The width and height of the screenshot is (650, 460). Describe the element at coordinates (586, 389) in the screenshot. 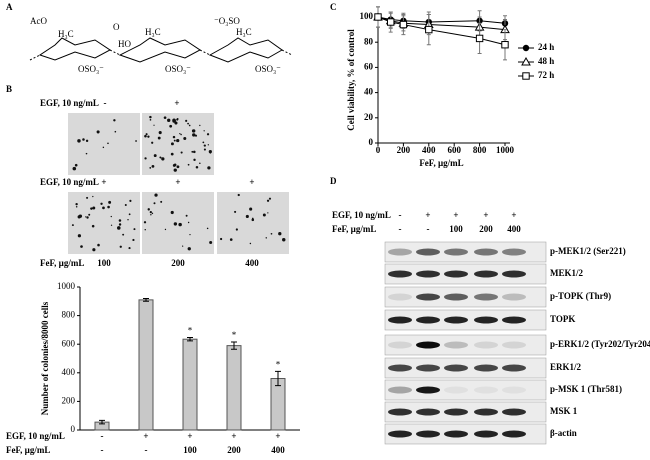

I see `blot-label: p-MSK 1 (Thr581)` at that location.